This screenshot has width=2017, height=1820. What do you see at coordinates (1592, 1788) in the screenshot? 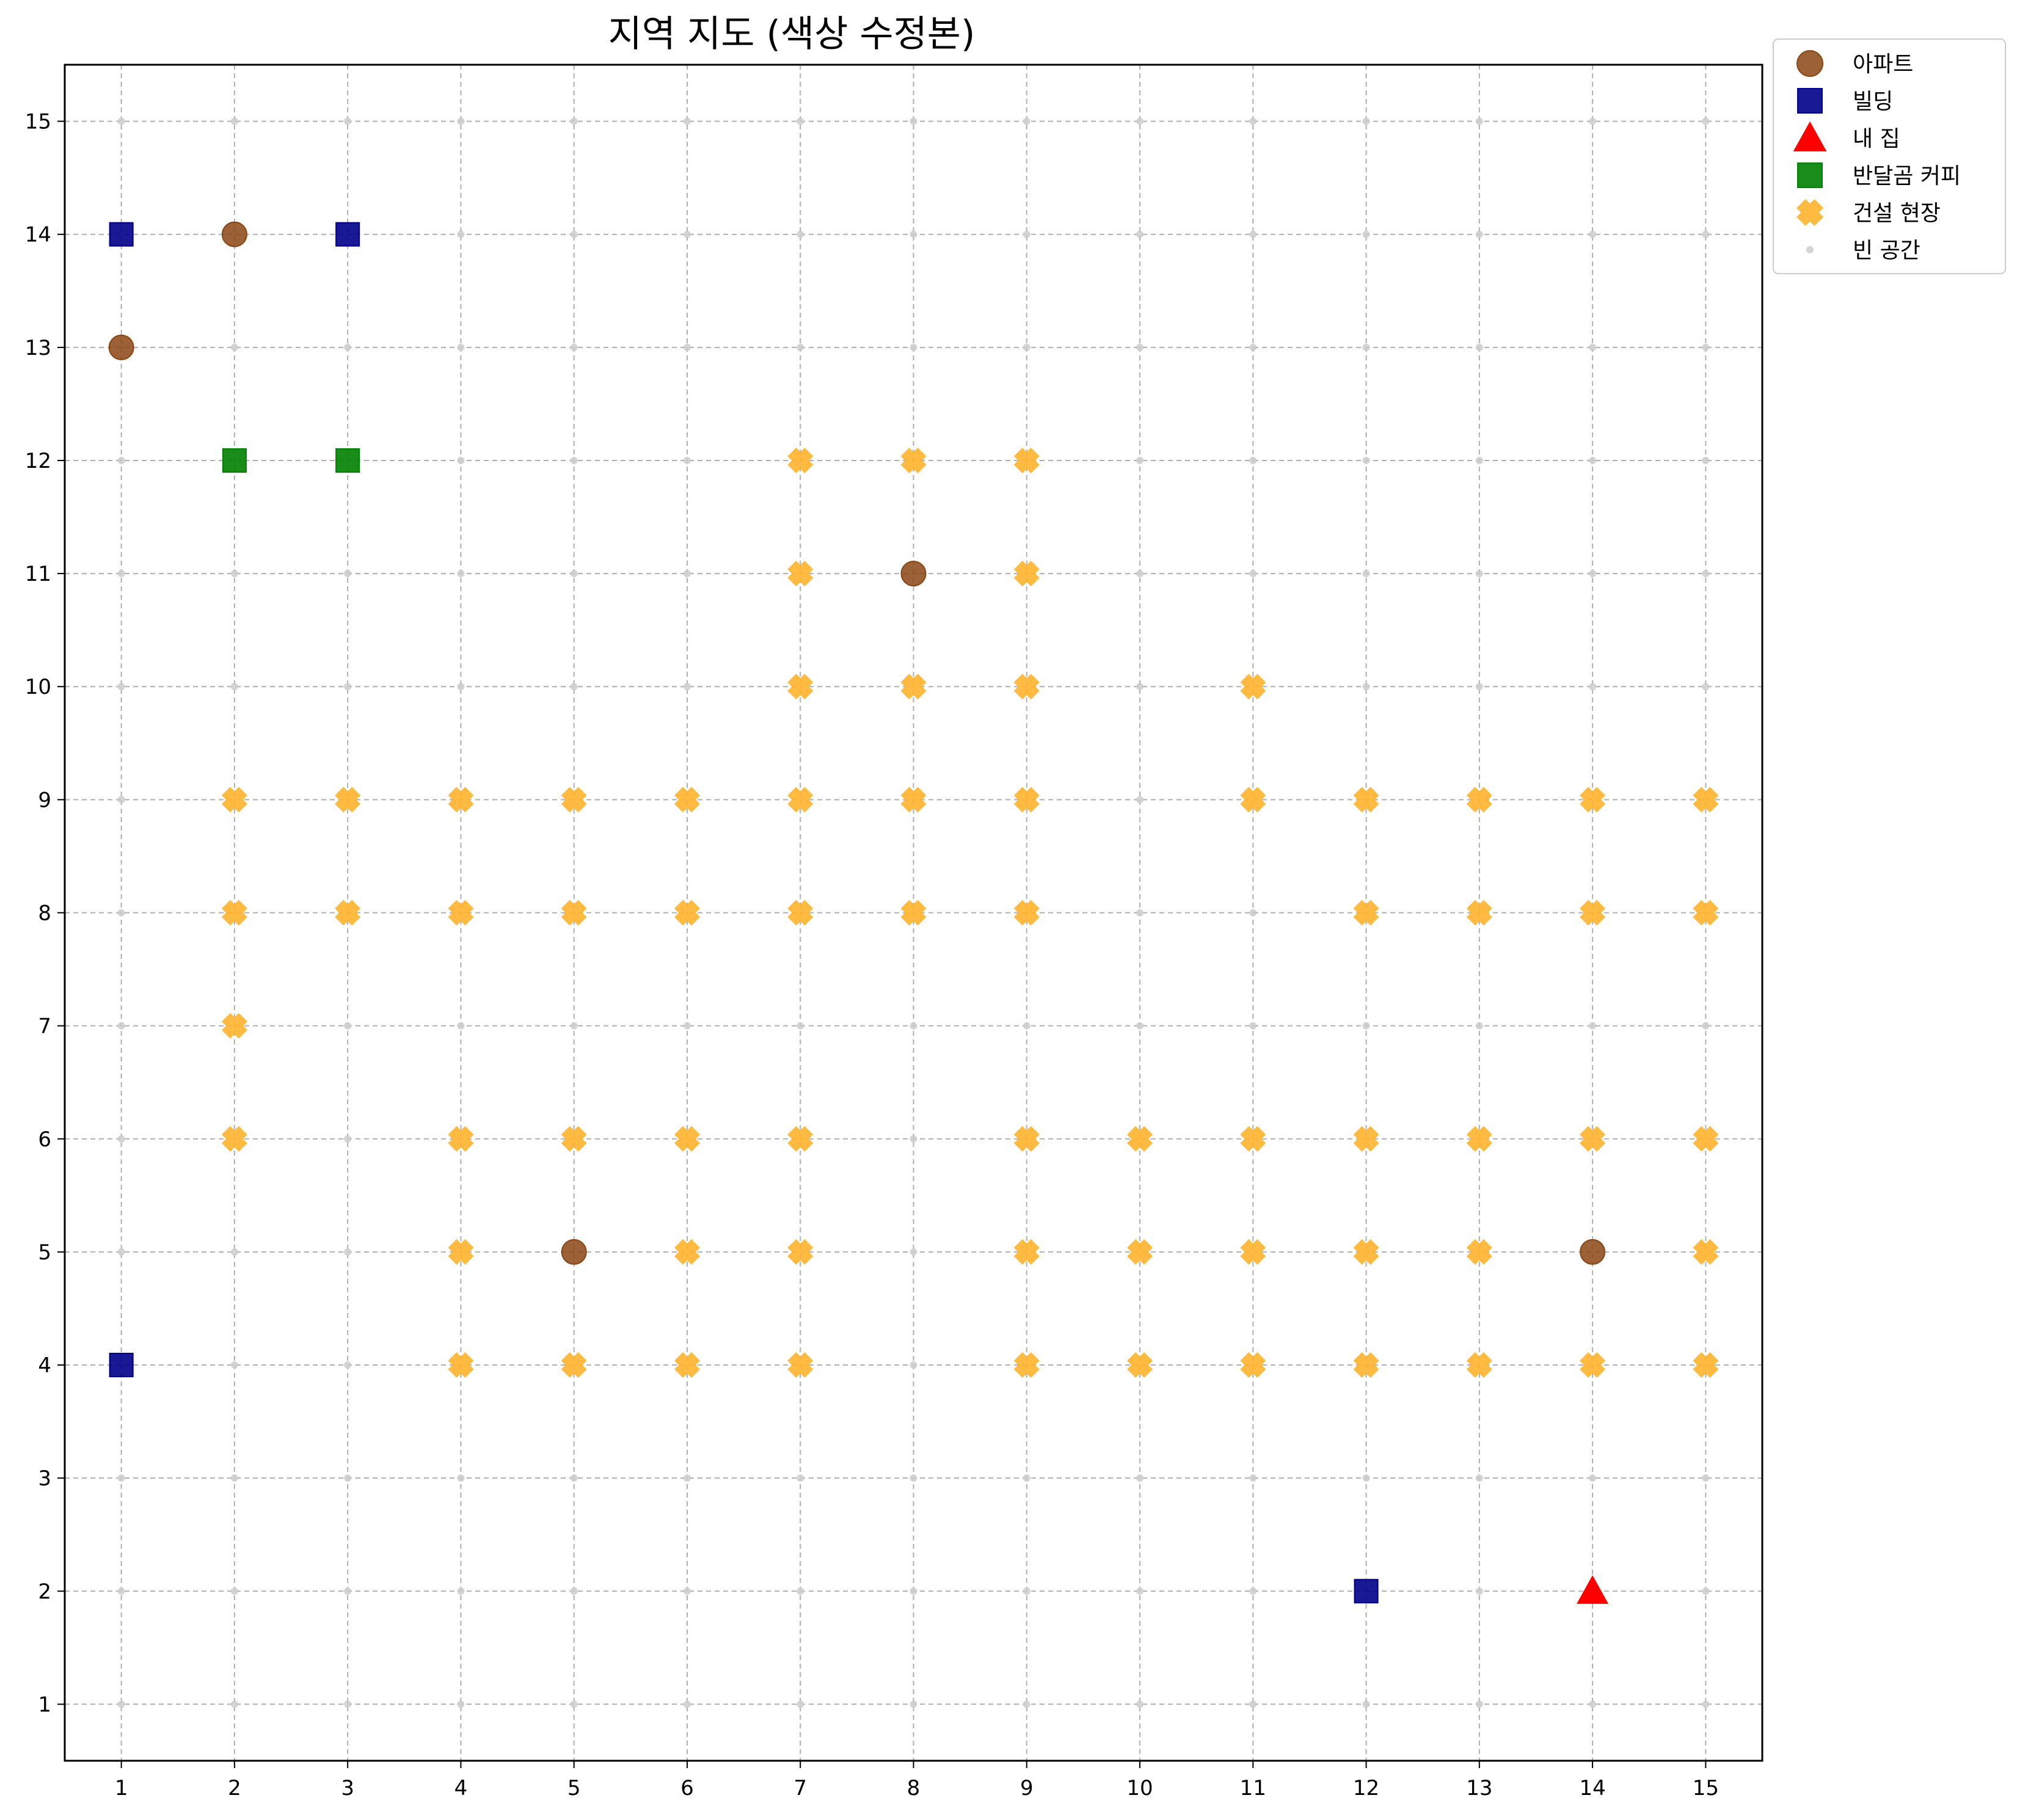
I see `x-tick-label: 14` at bounding box center [1592, 1788].